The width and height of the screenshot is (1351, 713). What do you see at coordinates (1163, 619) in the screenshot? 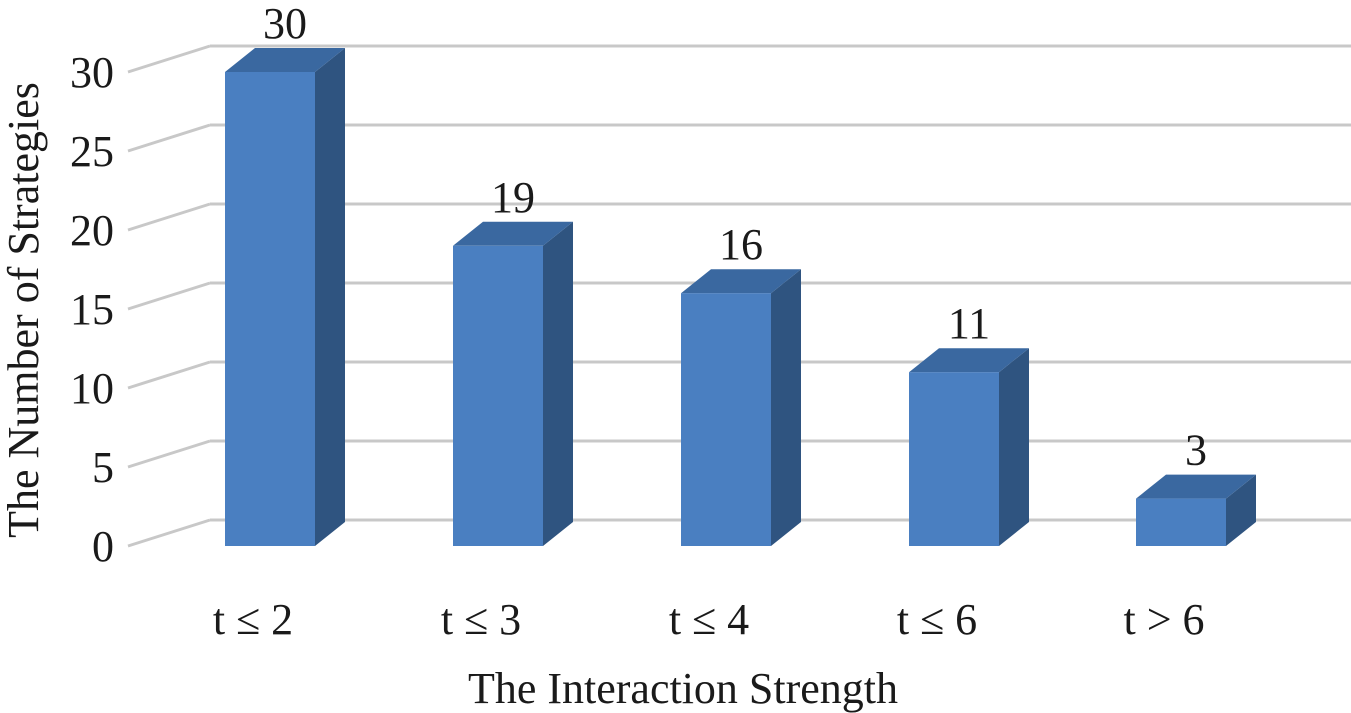
I see `x-tick-label: t > 6` at bounding box center [1163, 619].